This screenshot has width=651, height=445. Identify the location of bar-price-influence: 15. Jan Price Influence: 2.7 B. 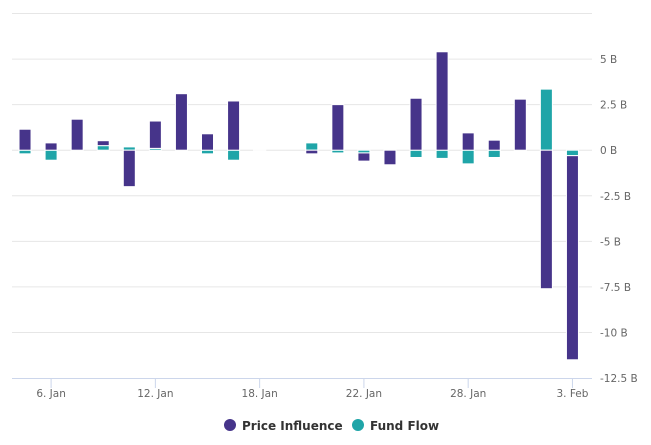
(234, 125).